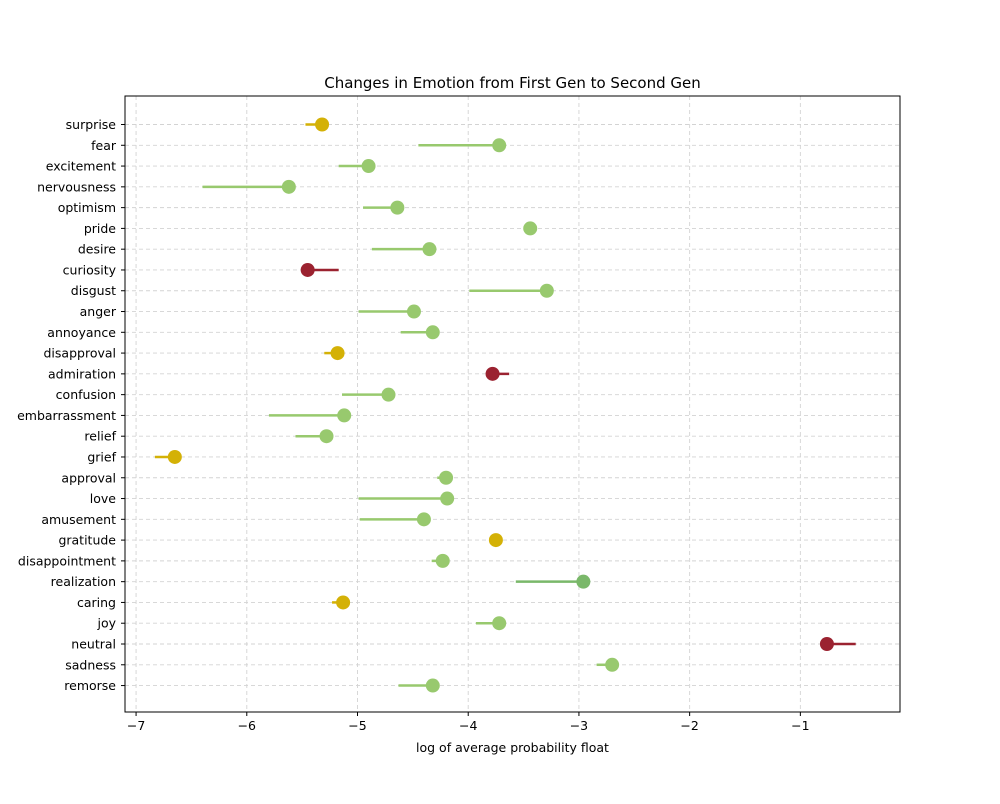  I want to click on y-tick-label-annoyance: annoyance, so click(81, 332).